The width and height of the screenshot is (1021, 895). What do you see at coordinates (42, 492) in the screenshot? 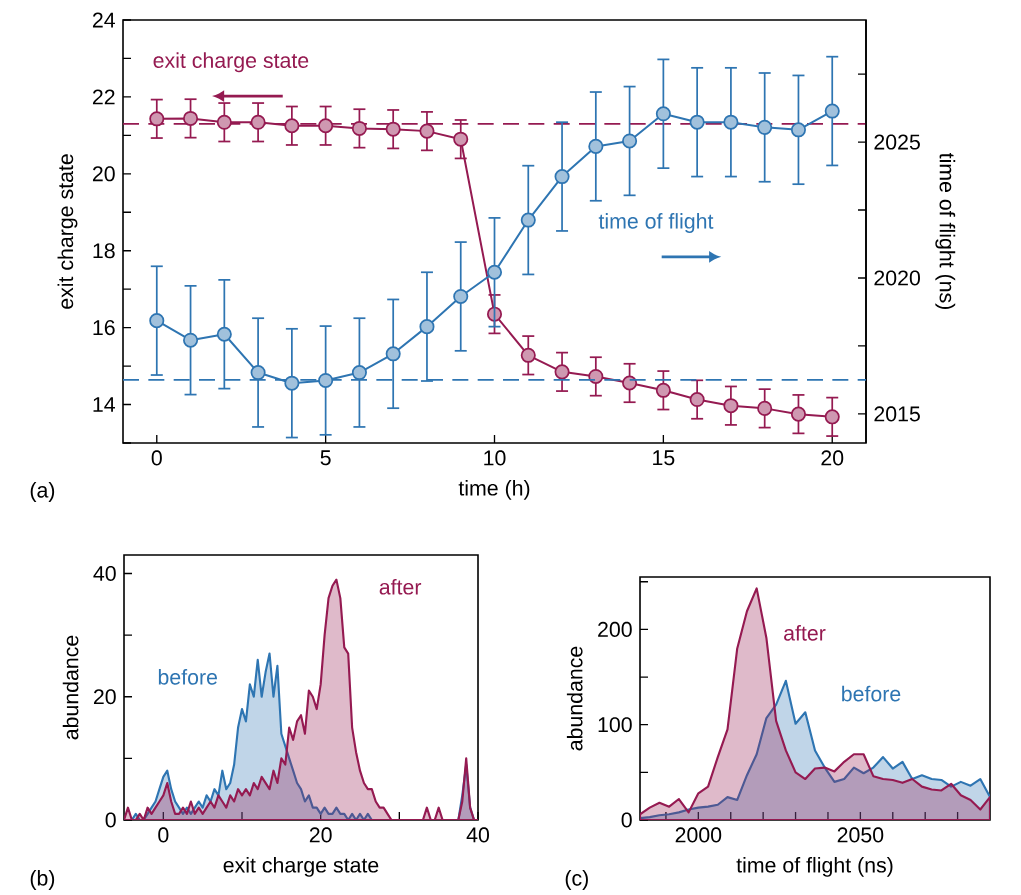
I see `text: (a)` at bounding box center [42, 492].